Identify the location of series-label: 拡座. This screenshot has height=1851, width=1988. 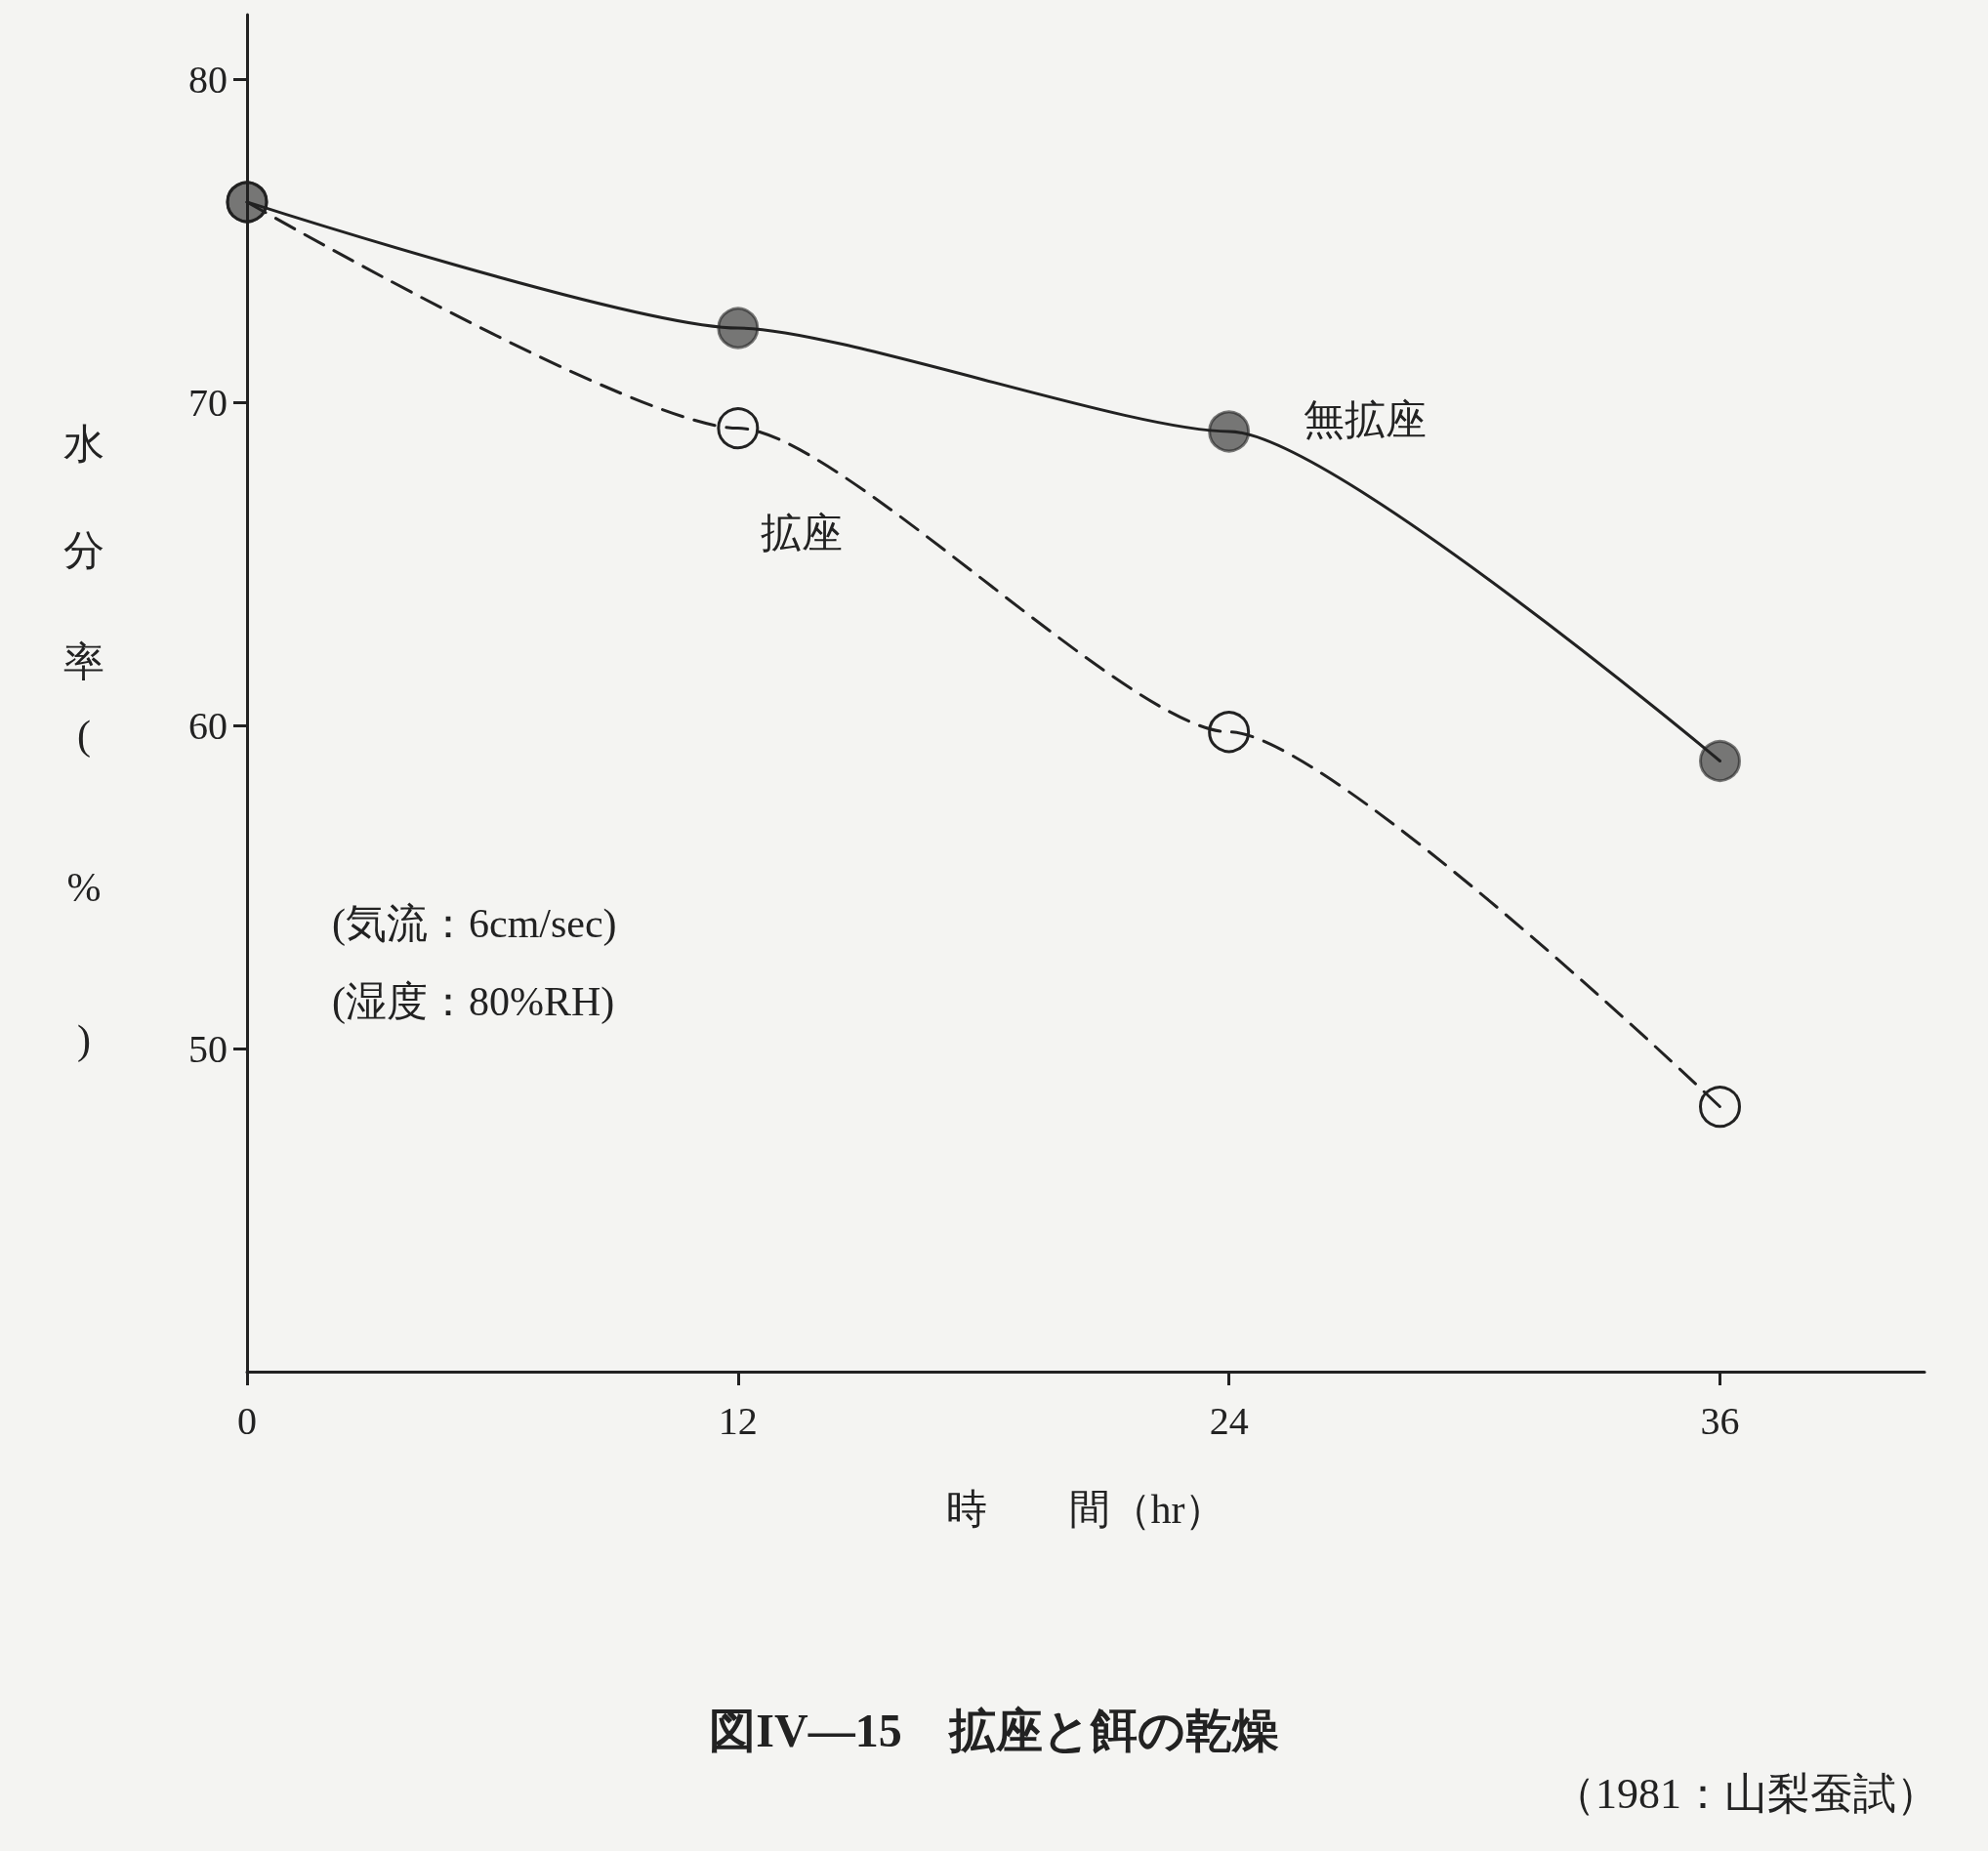
(801, 534).